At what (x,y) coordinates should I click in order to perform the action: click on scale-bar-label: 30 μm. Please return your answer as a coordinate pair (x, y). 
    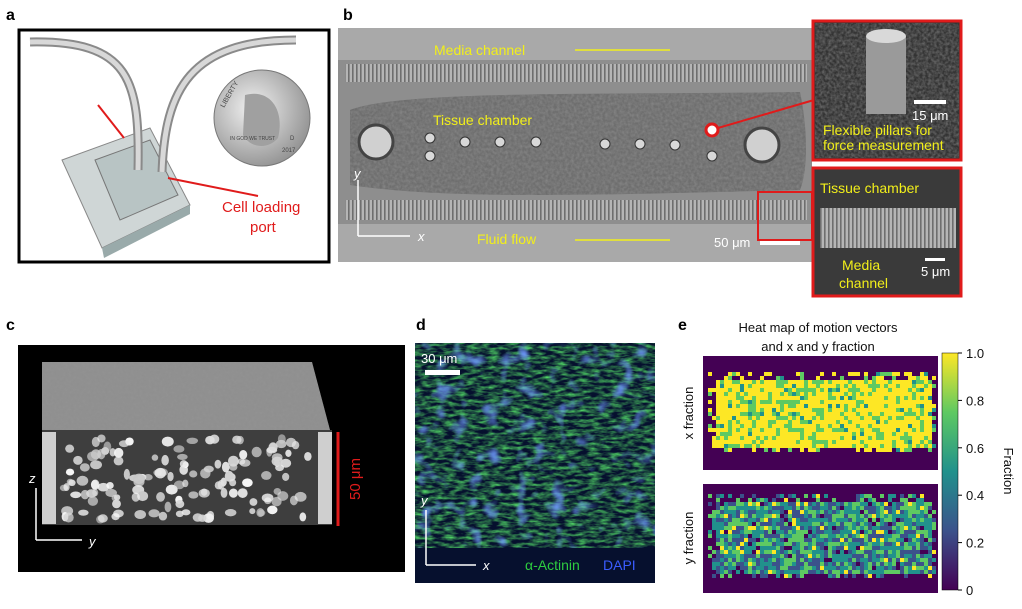
    Looking at the image, I should click on (439, 358).